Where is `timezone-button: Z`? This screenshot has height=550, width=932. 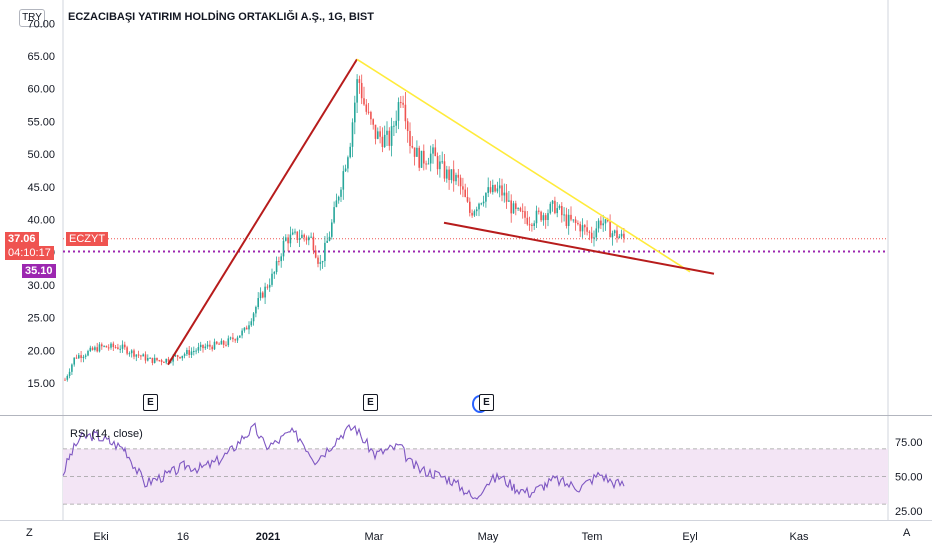 timezone-button: Z is located at coordinates (29, 533).